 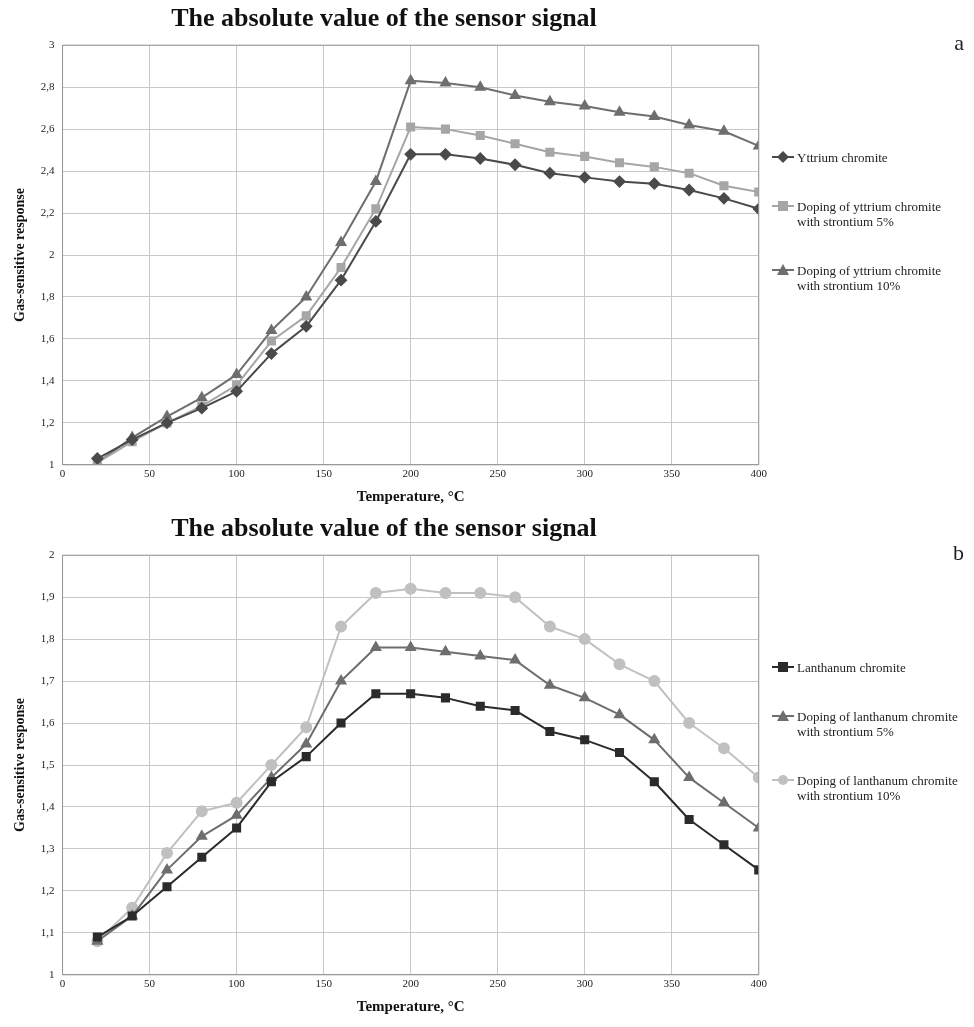 I want to click on y-tick-label: 2,8, so click(x=48, y=86).